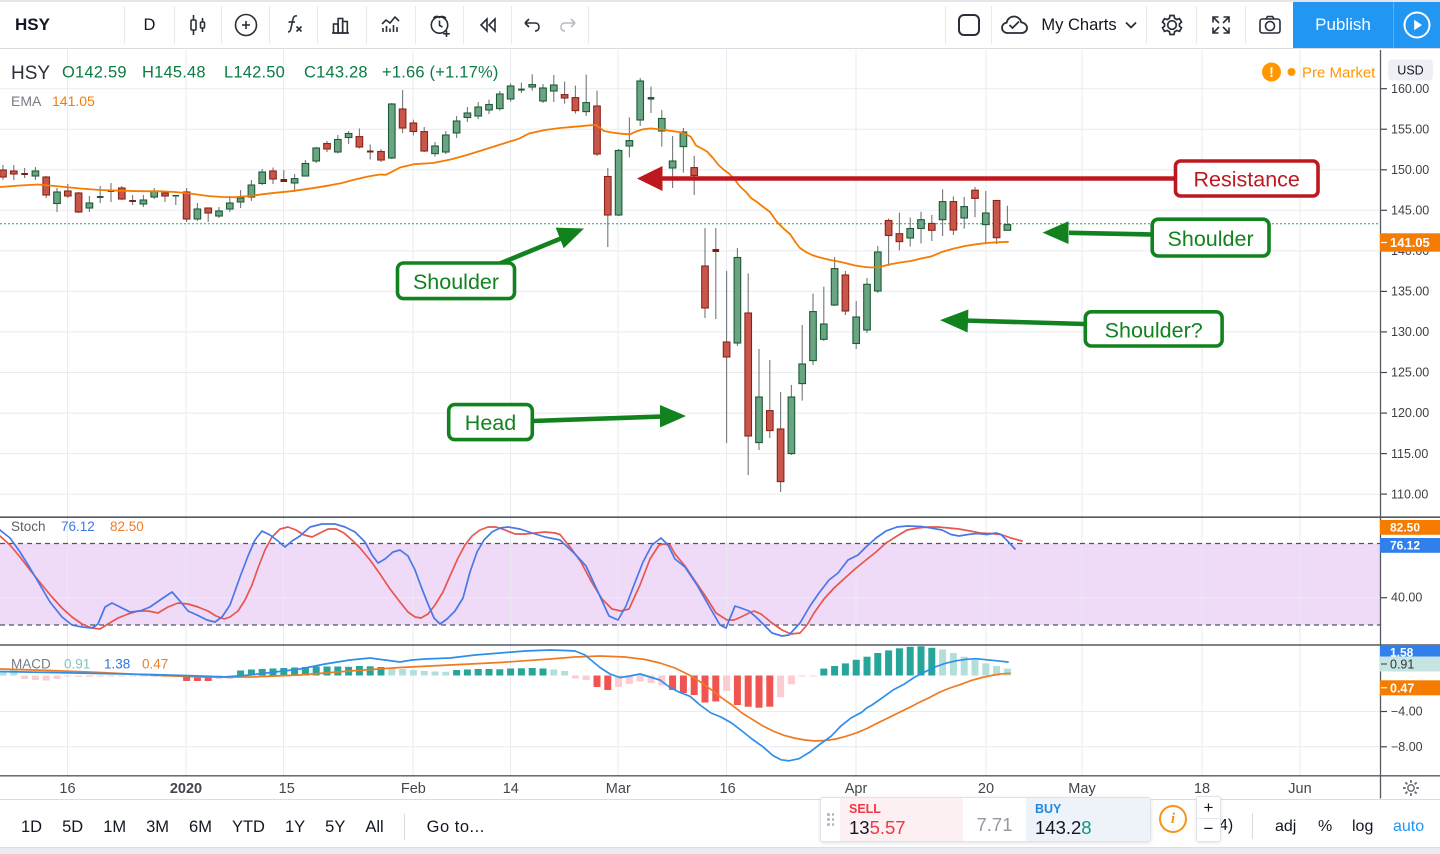 The width and height of the screenshot is (1440, 854). I want to click on svg-text: 145.00, so click(1410, 211).